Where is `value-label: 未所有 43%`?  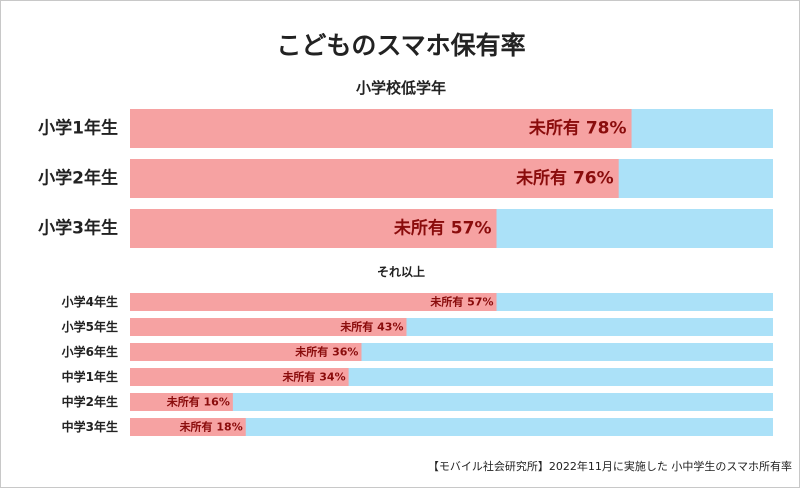 value-label: 未所有 43% is located at coordinates (371, 327).